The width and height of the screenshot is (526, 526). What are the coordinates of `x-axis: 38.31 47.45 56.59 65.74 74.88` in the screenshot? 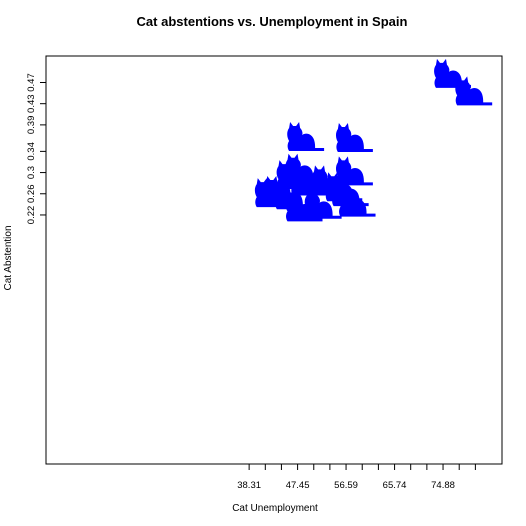 It's located at (356, 477).